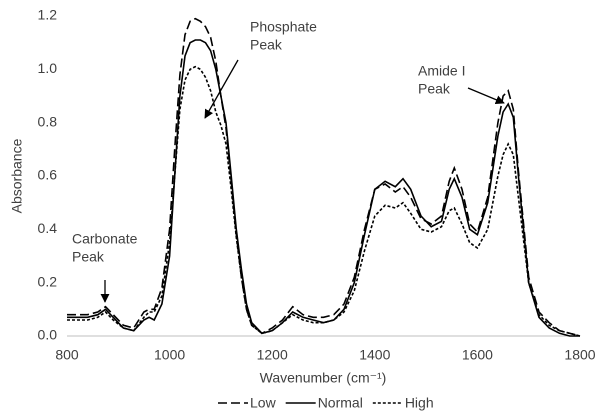 The height and width of the screenshot is (415, 599). What do you see at coordinates (323, 378) in the screenshot?
I see `x-axis-label: Wavenumber (cm⁻¹)` at bounding box center [323, 378].